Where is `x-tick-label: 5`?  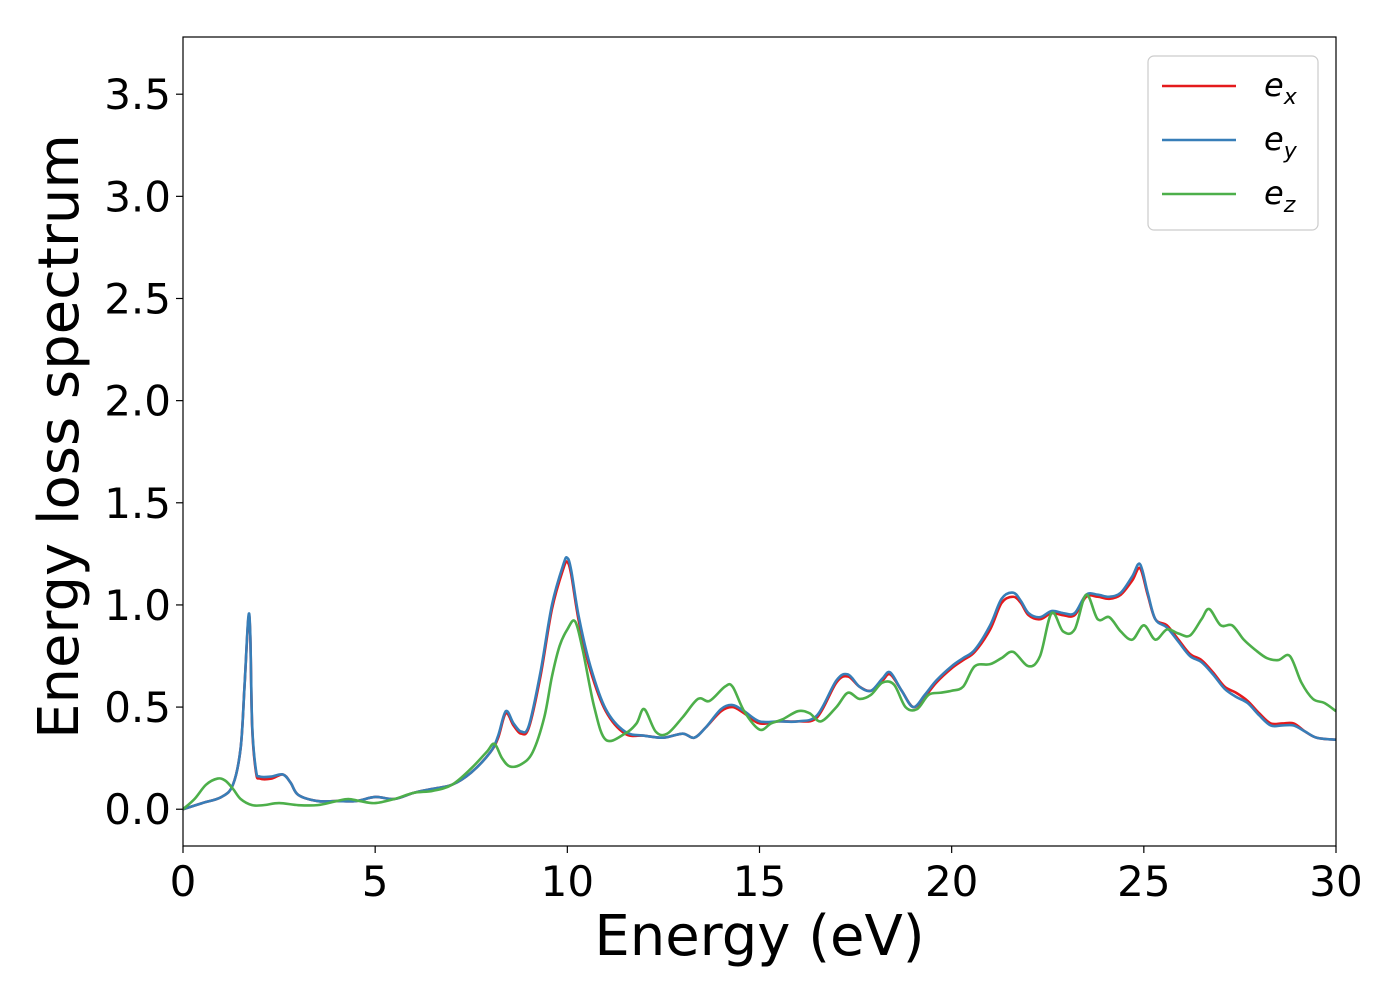
x-tick-label: 5 is located at coordinates (375, 881).